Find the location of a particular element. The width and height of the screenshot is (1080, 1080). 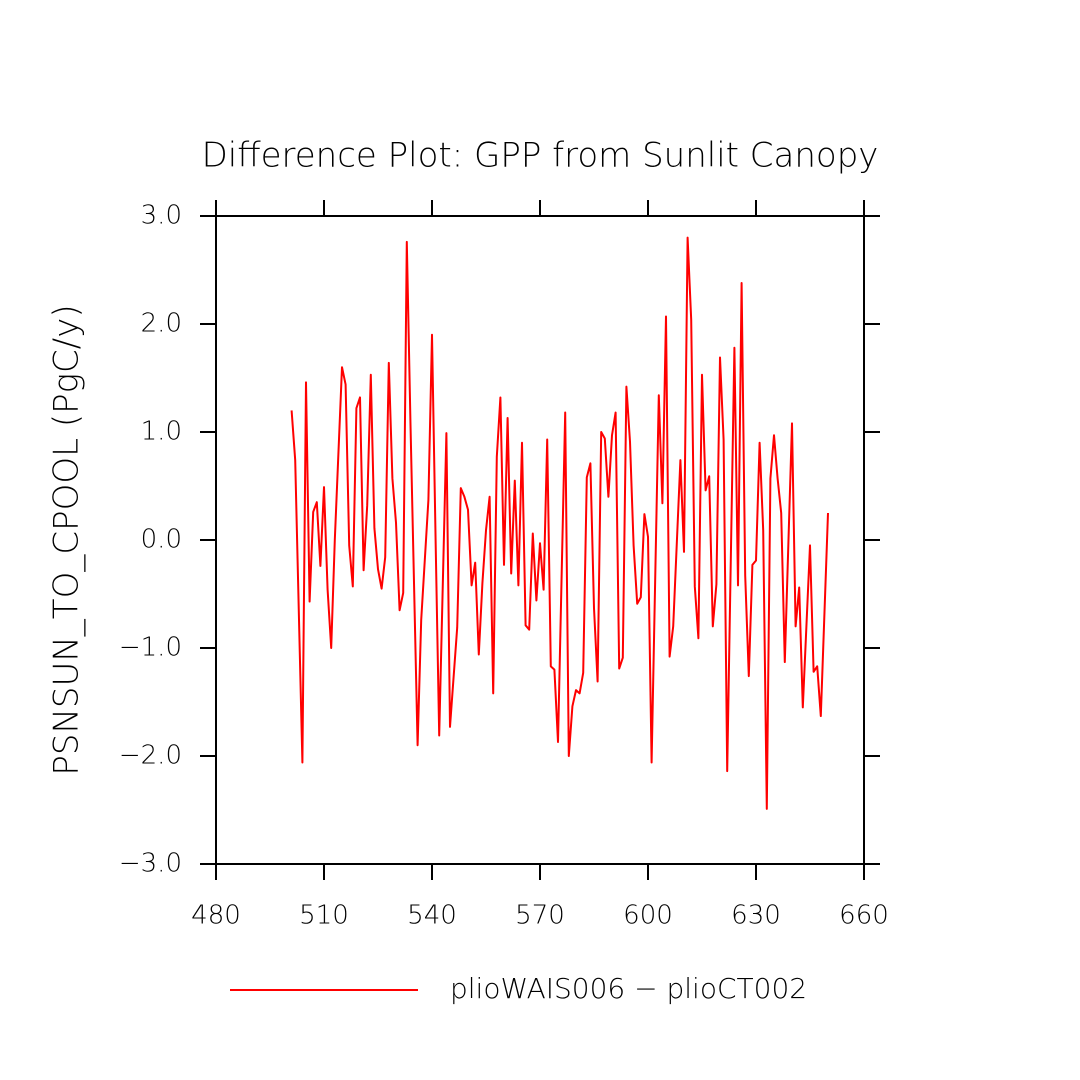

y-tick-label: −1.0 is located at coordinates (150, 648).